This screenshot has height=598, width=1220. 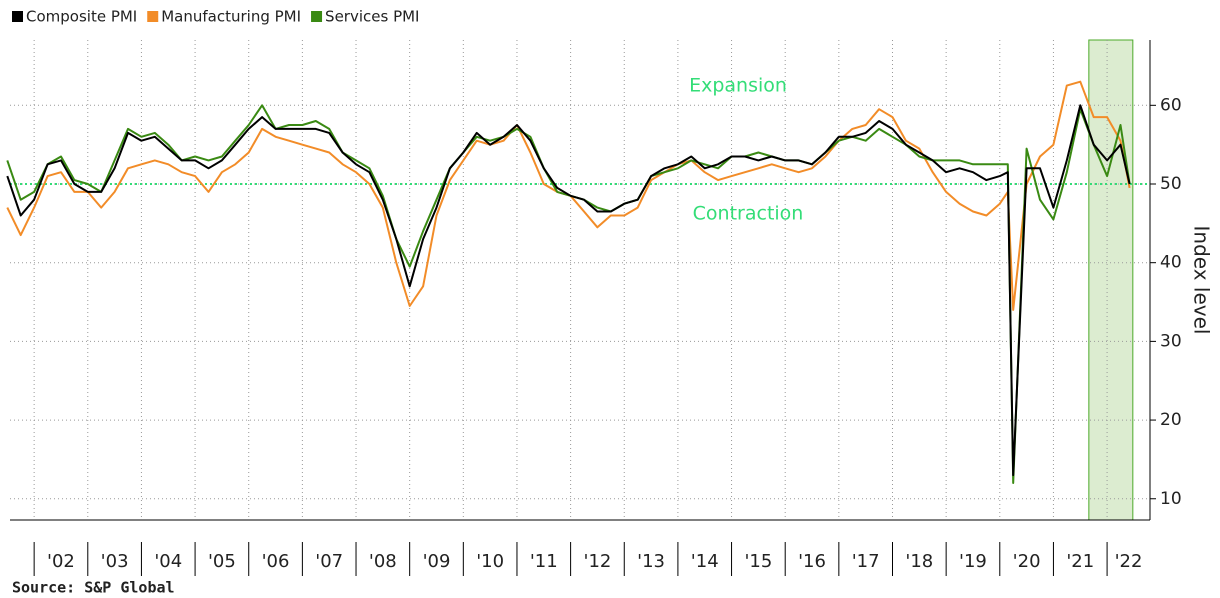 What do you see at coordinates (1171, 420) in the screenshot?
I see `y-tick-label: 20` at bounding box center [1171, 420].